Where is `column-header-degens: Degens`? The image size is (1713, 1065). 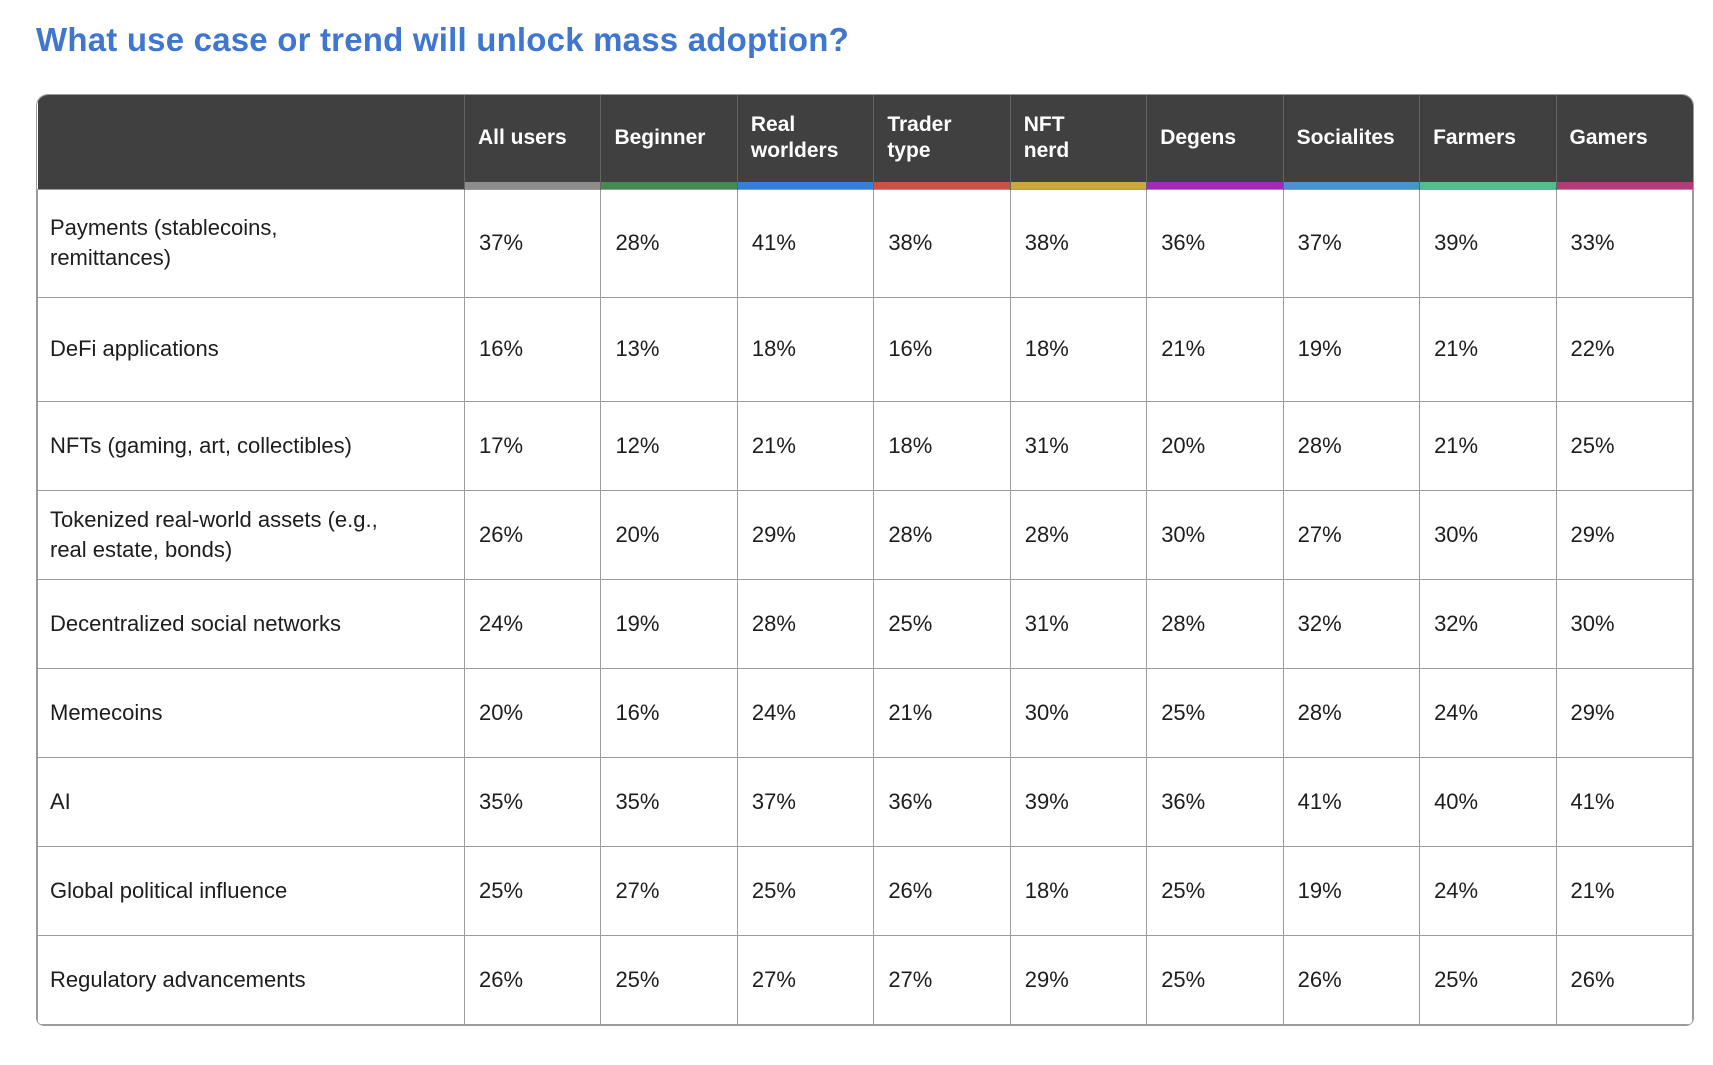
column-header-degens: Degens is located at coordinates (1215, 142).